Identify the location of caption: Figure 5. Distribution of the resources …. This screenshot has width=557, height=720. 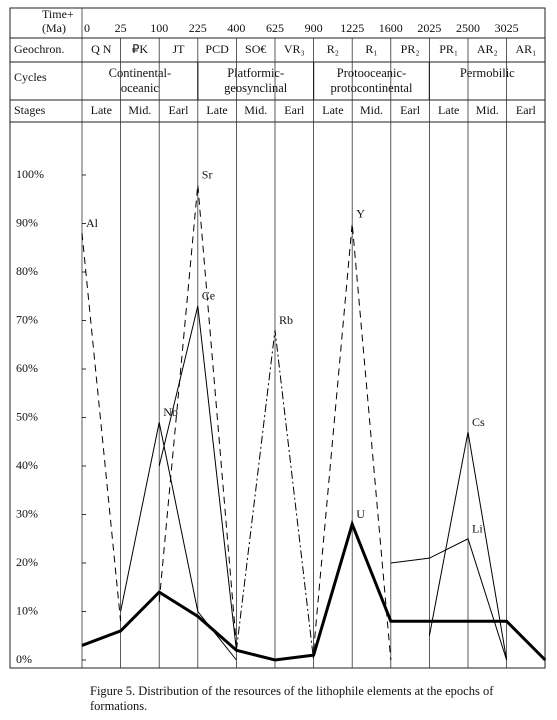
(292, 698).